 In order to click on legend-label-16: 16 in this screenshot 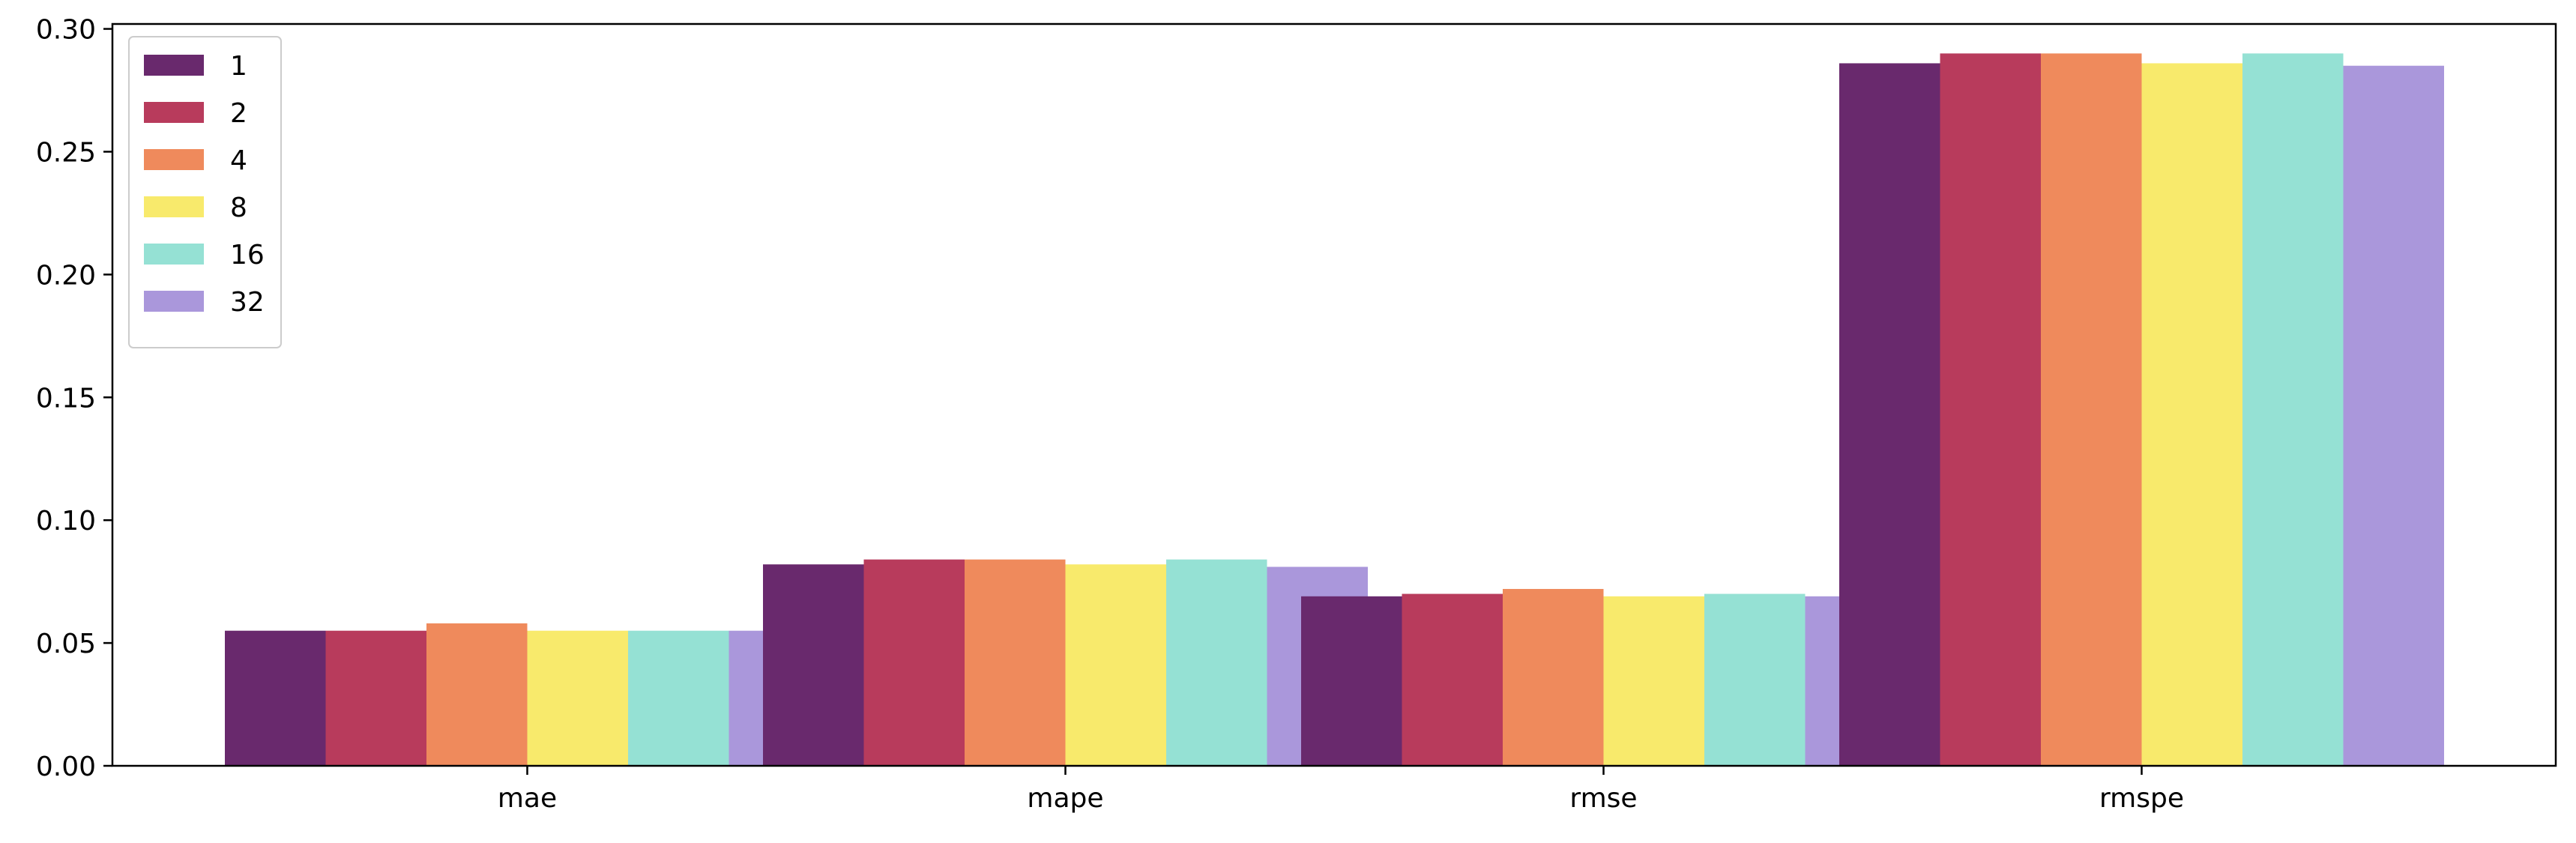, I will do `click(248, 255)`.